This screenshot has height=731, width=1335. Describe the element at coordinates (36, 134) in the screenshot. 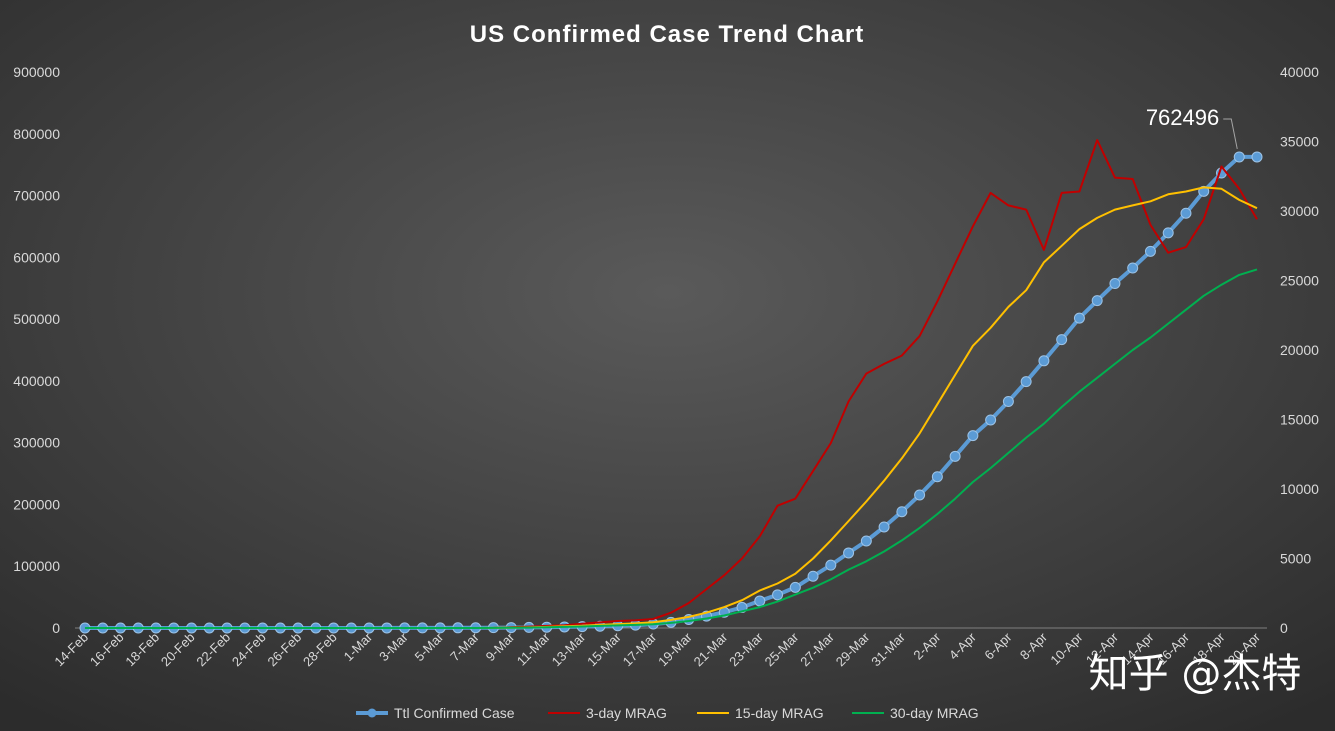

I see `y-left-tick-label: 800000` at that location.